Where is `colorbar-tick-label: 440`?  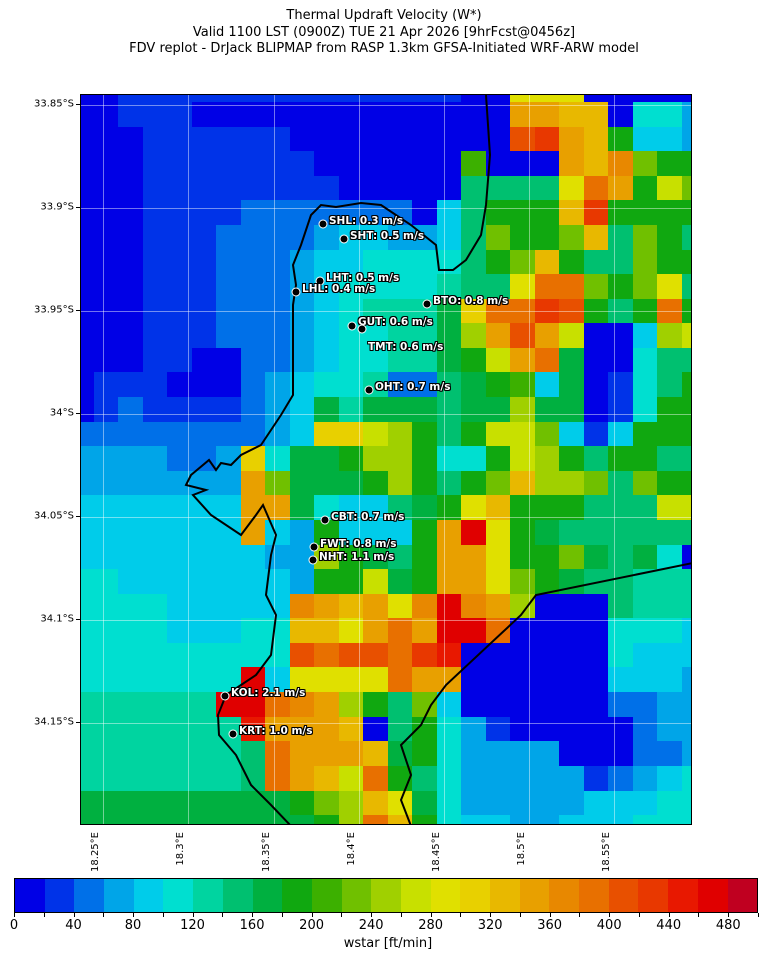
colorbar-tick-label: 440 is located at coordinates (669, 925).